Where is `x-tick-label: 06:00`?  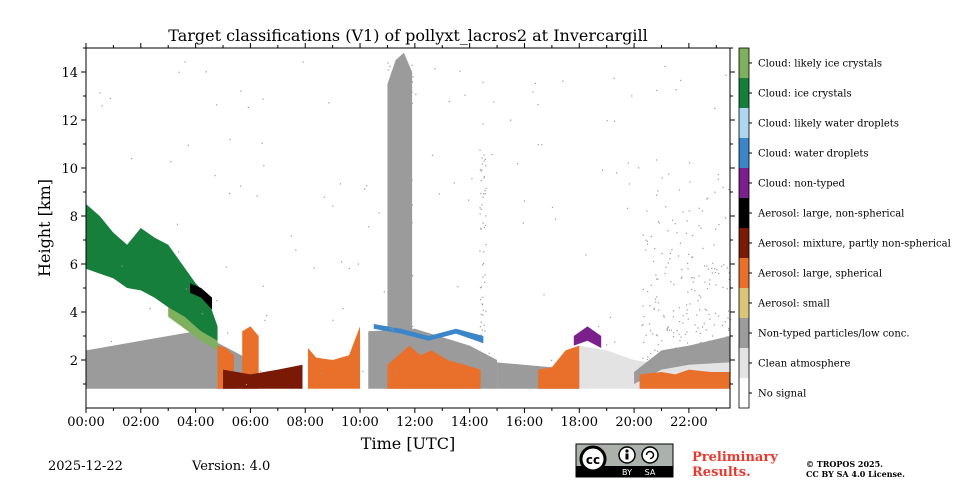 x-tick-label: 06:00 is located at coordinates (250, 422).